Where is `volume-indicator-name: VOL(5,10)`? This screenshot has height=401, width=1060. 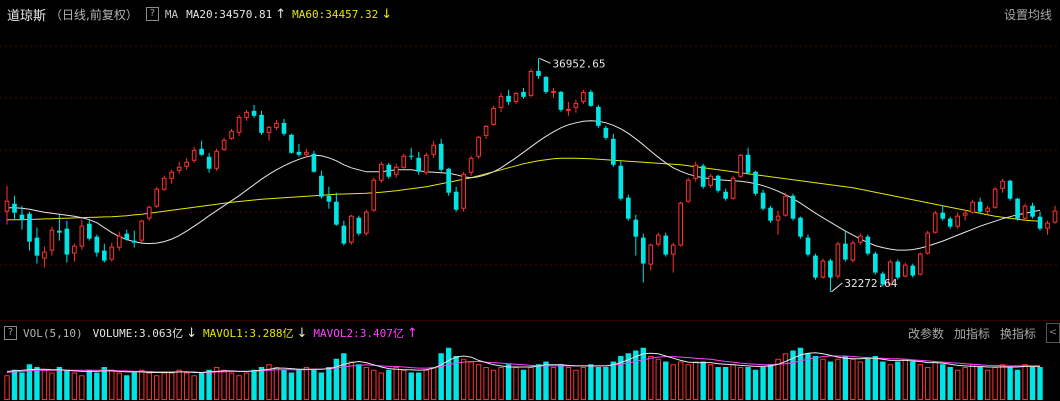
volume-indicator-name: VOL(5,10) is located at coordinates (53, 333).